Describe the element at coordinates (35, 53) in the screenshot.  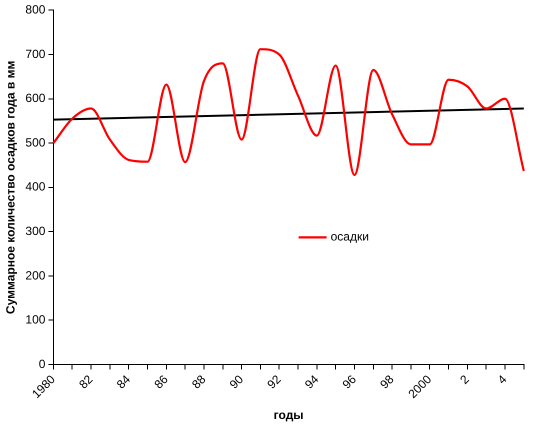
I see `y-tick-label: 700` at that location.